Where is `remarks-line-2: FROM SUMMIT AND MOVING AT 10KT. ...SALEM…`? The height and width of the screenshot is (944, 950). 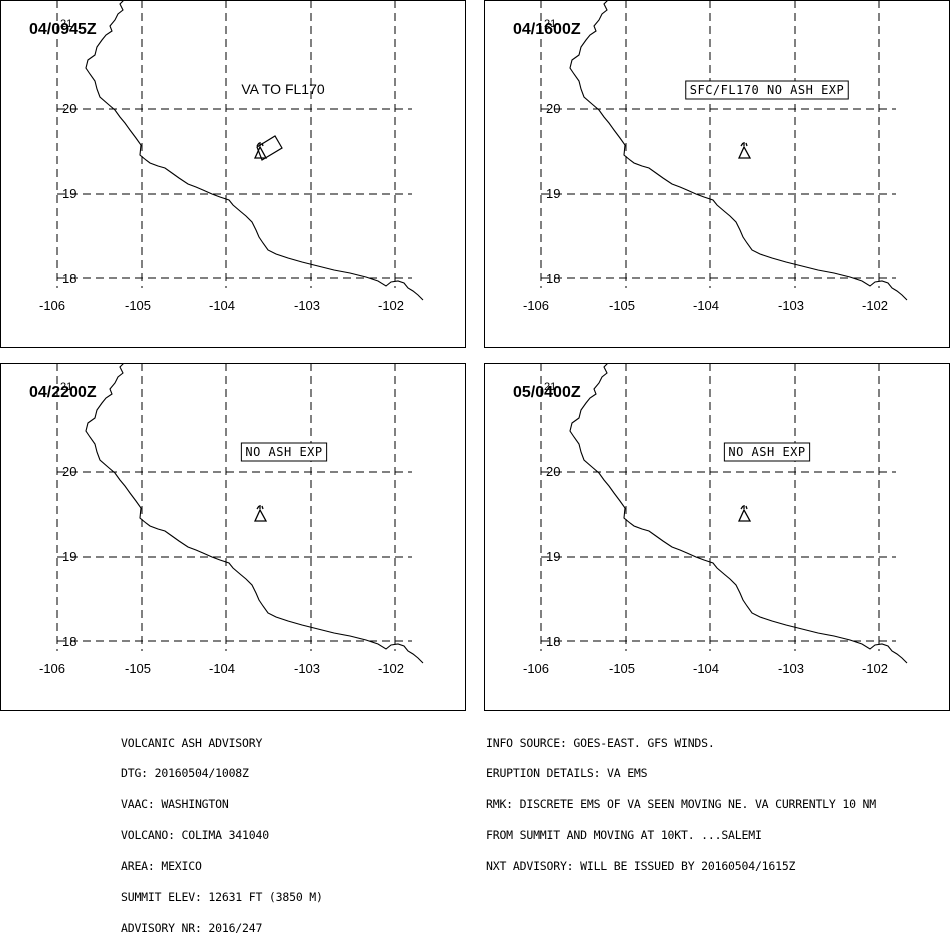
remarks-line-2: FROM SUMMIT AND MOVING AT 10KT. ...SALEM… is located at coordinates (624, 835).